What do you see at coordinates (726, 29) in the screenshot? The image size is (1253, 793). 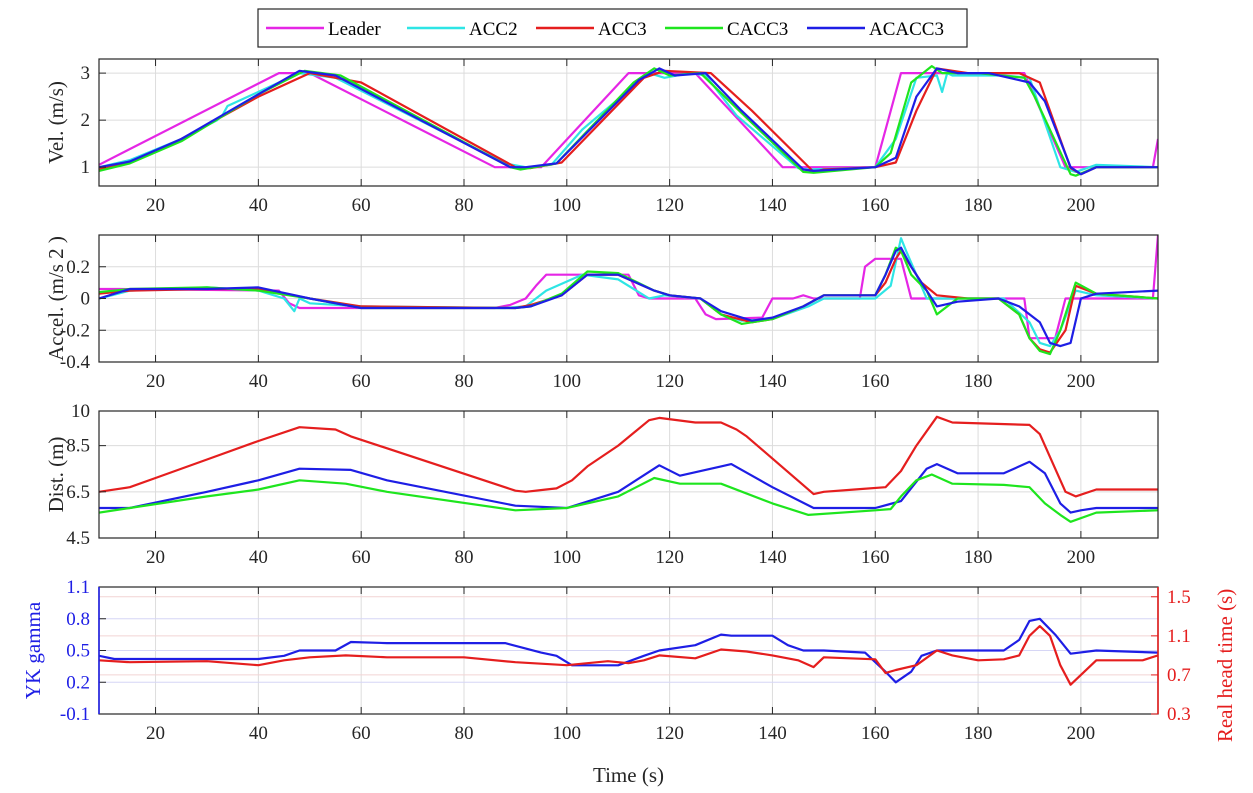 I see `legend-entry-cacc3: CACC3` at bounding box center [726, 29].